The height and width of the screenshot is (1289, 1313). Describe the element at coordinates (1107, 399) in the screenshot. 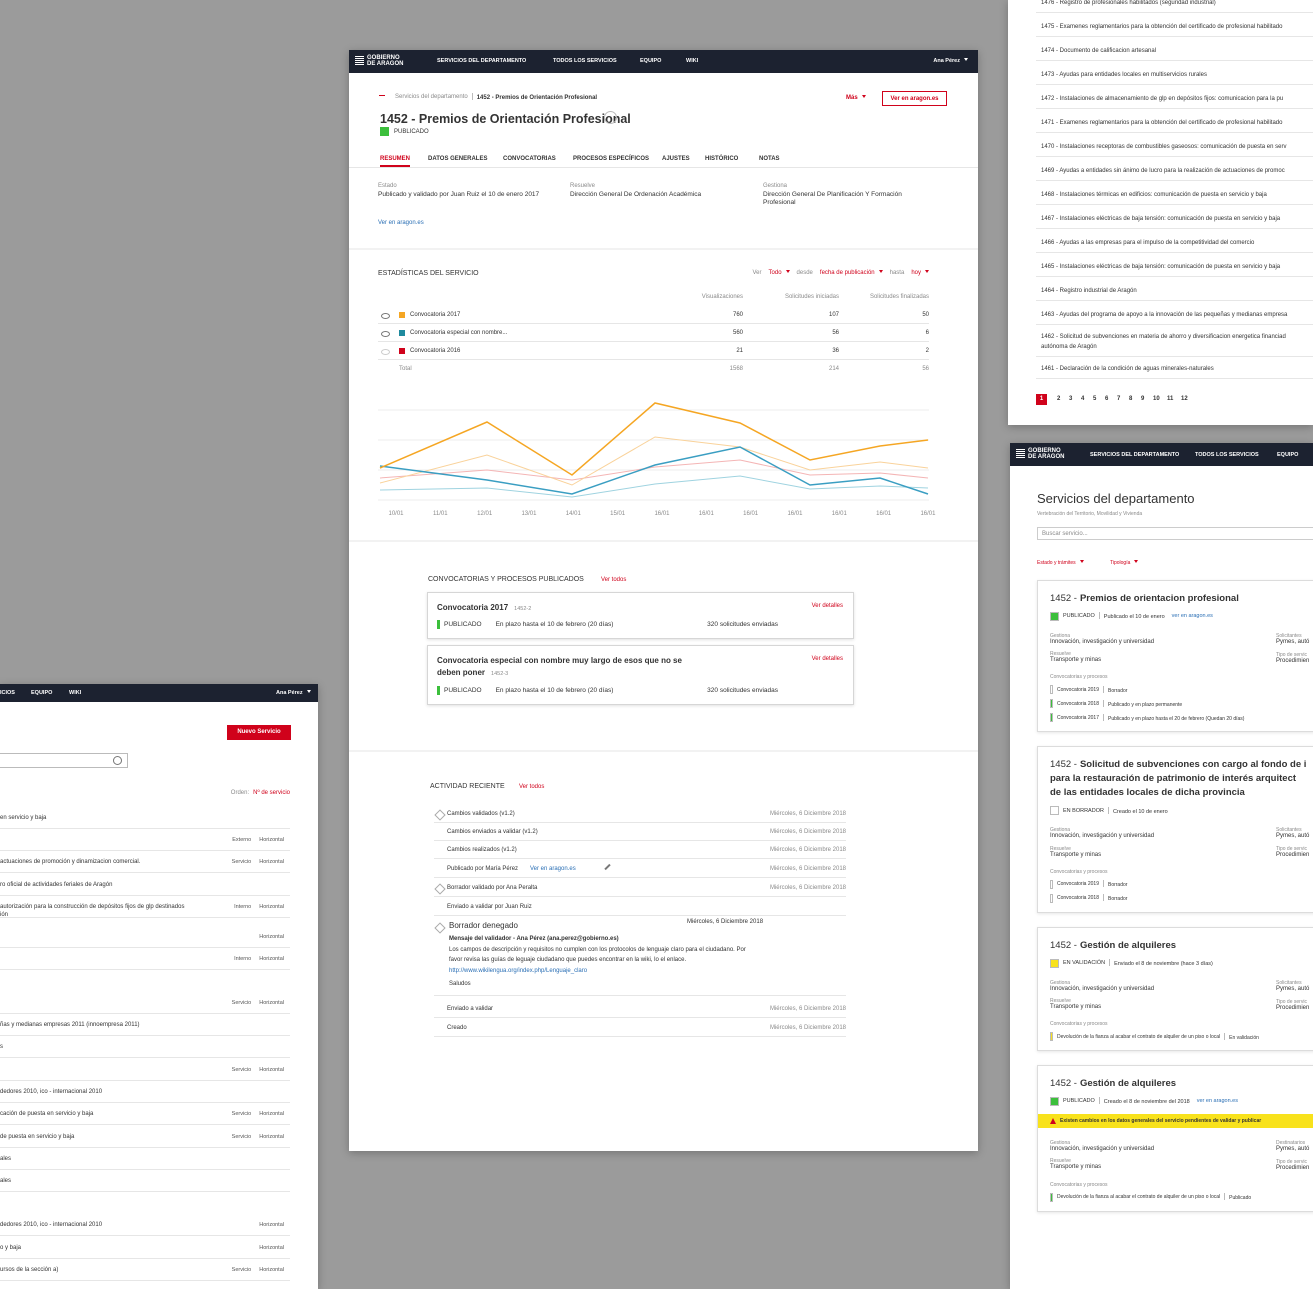

I see `page-link: 6` at that location.